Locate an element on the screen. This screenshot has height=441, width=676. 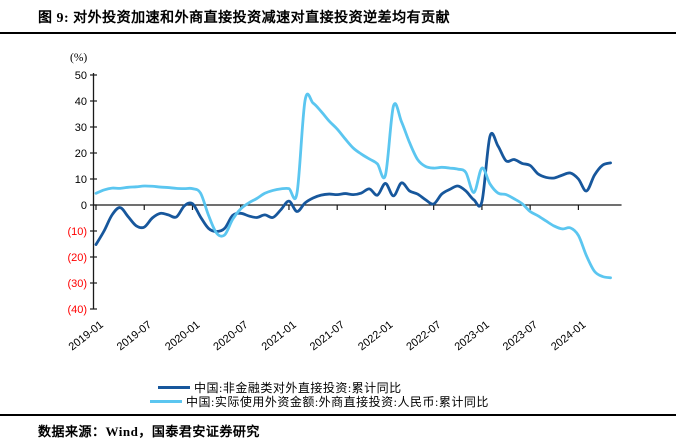
figure-footer: 数据来源：Wind，国泰君安证券研究 is located at coordinates (338, 427).